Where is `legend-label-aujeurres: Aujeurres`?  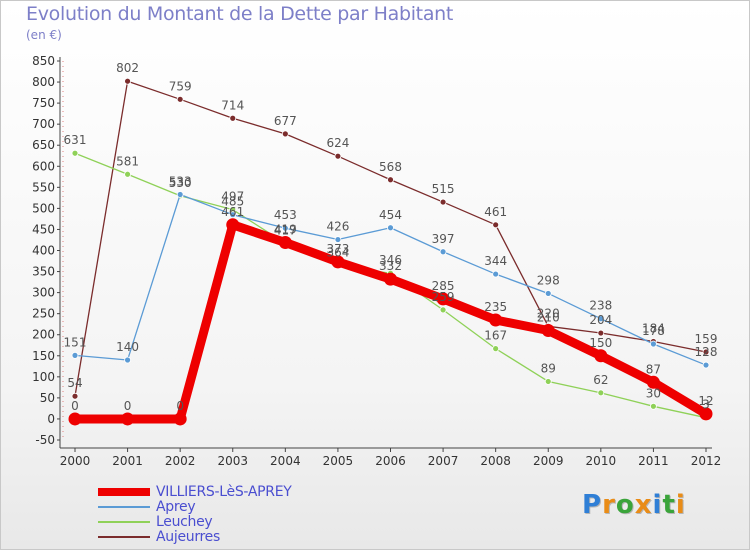 legend-label-aujeurres: Aujeurres is located at coordinates (188, 536).